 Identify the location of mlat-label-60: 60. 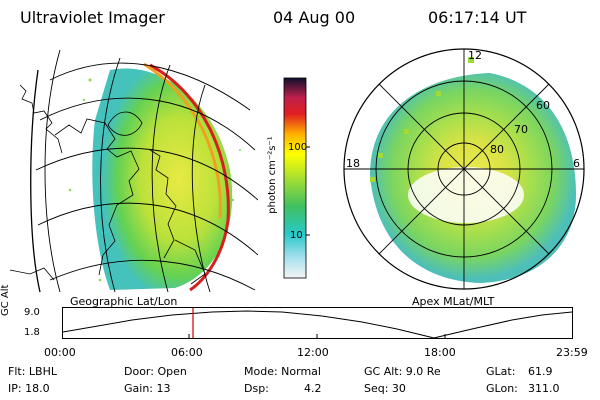
(543, 105).